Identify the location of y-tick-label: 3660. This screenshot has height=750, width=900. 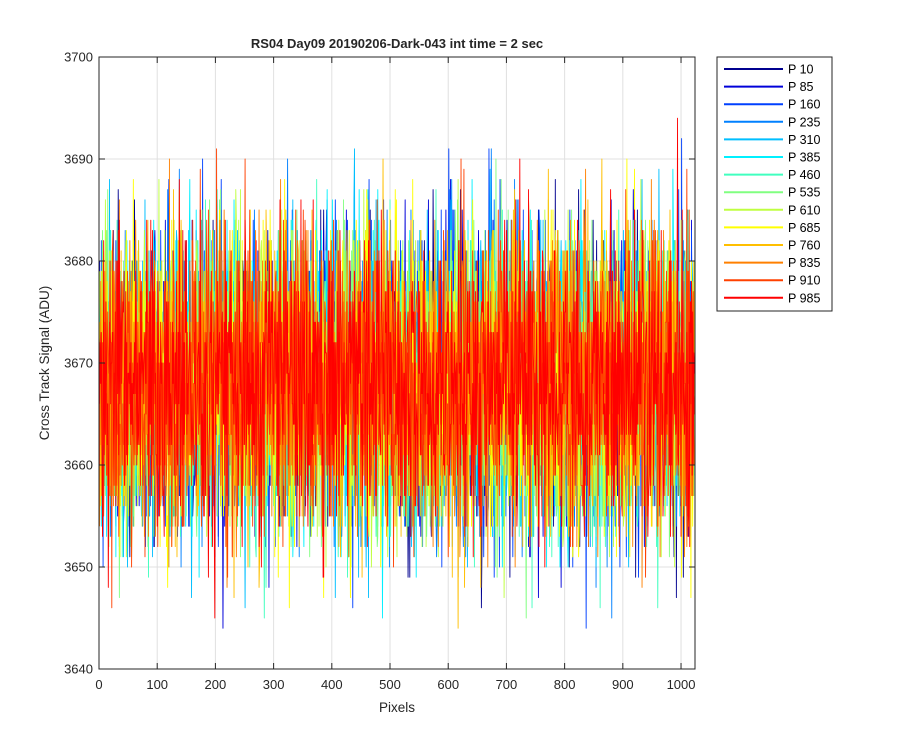
(78, 465).